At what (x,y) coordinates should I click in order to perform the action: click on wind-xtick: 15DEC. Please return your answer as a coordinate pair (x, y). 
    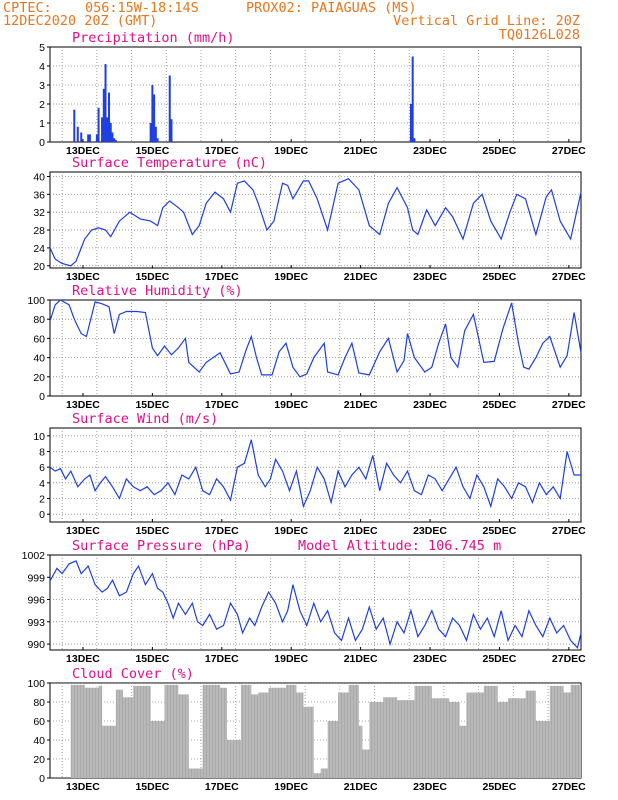
    Looking at the image, I should click on (152, 531).